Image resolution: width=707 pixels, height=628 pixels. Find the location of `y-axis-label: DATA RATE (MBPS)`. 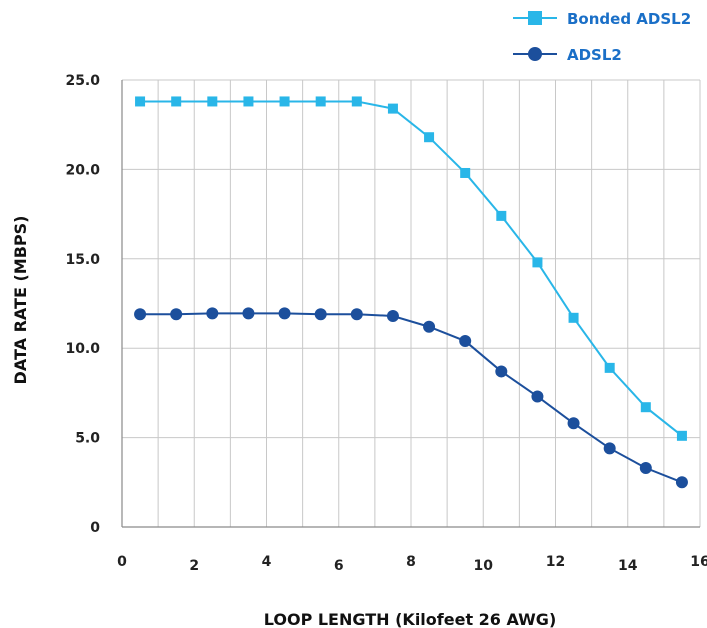

y-axis-label: DATA RATE (MBPS) is located at coordinates (20, 300).